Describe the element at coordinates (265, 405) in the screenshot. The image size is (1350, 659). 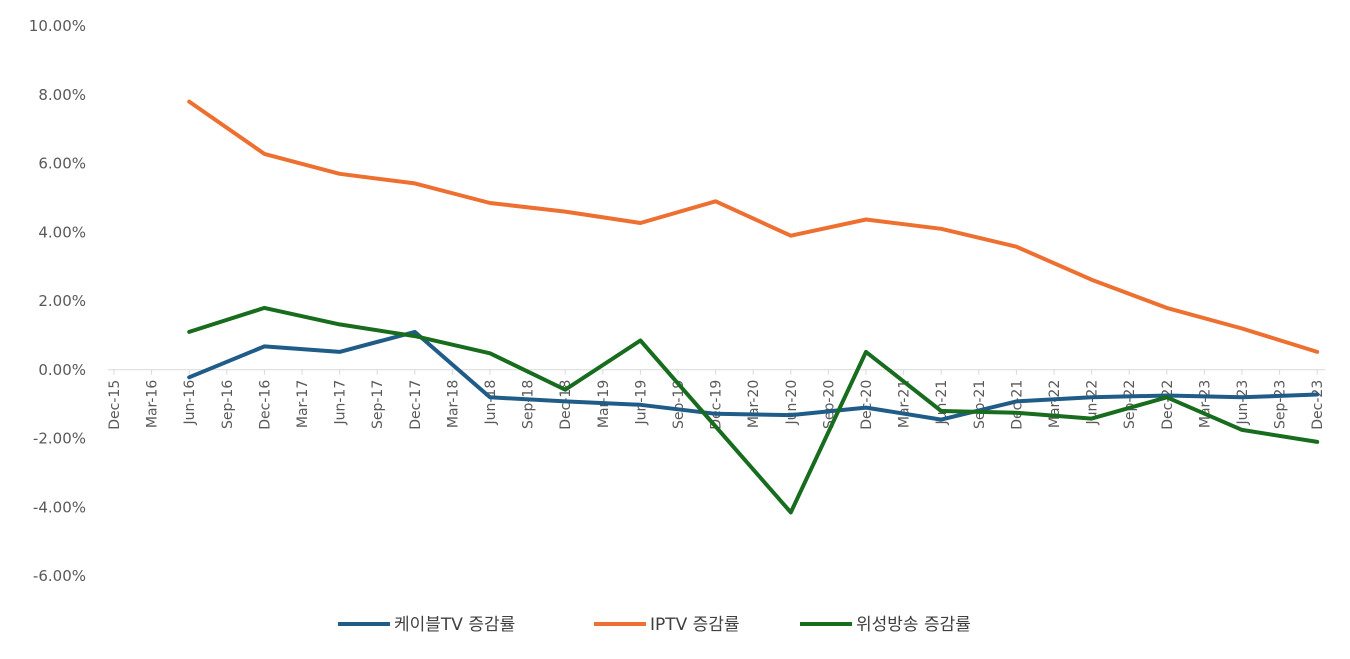
I see `x-tick-label: Dec-16` at that location.